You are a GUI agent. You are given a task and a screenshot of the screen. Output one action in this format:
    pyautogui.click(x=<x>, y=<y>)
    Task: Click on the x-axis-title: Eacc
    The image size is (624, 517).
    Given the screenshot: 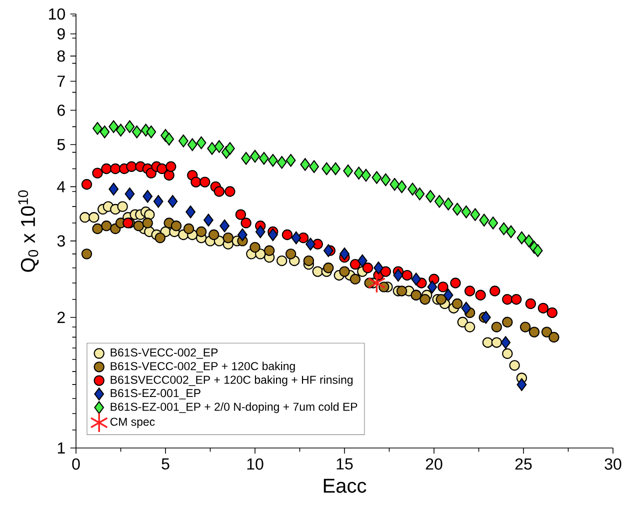 What is the action you would take?
    pyautogui.click(x=345, y=485)
    